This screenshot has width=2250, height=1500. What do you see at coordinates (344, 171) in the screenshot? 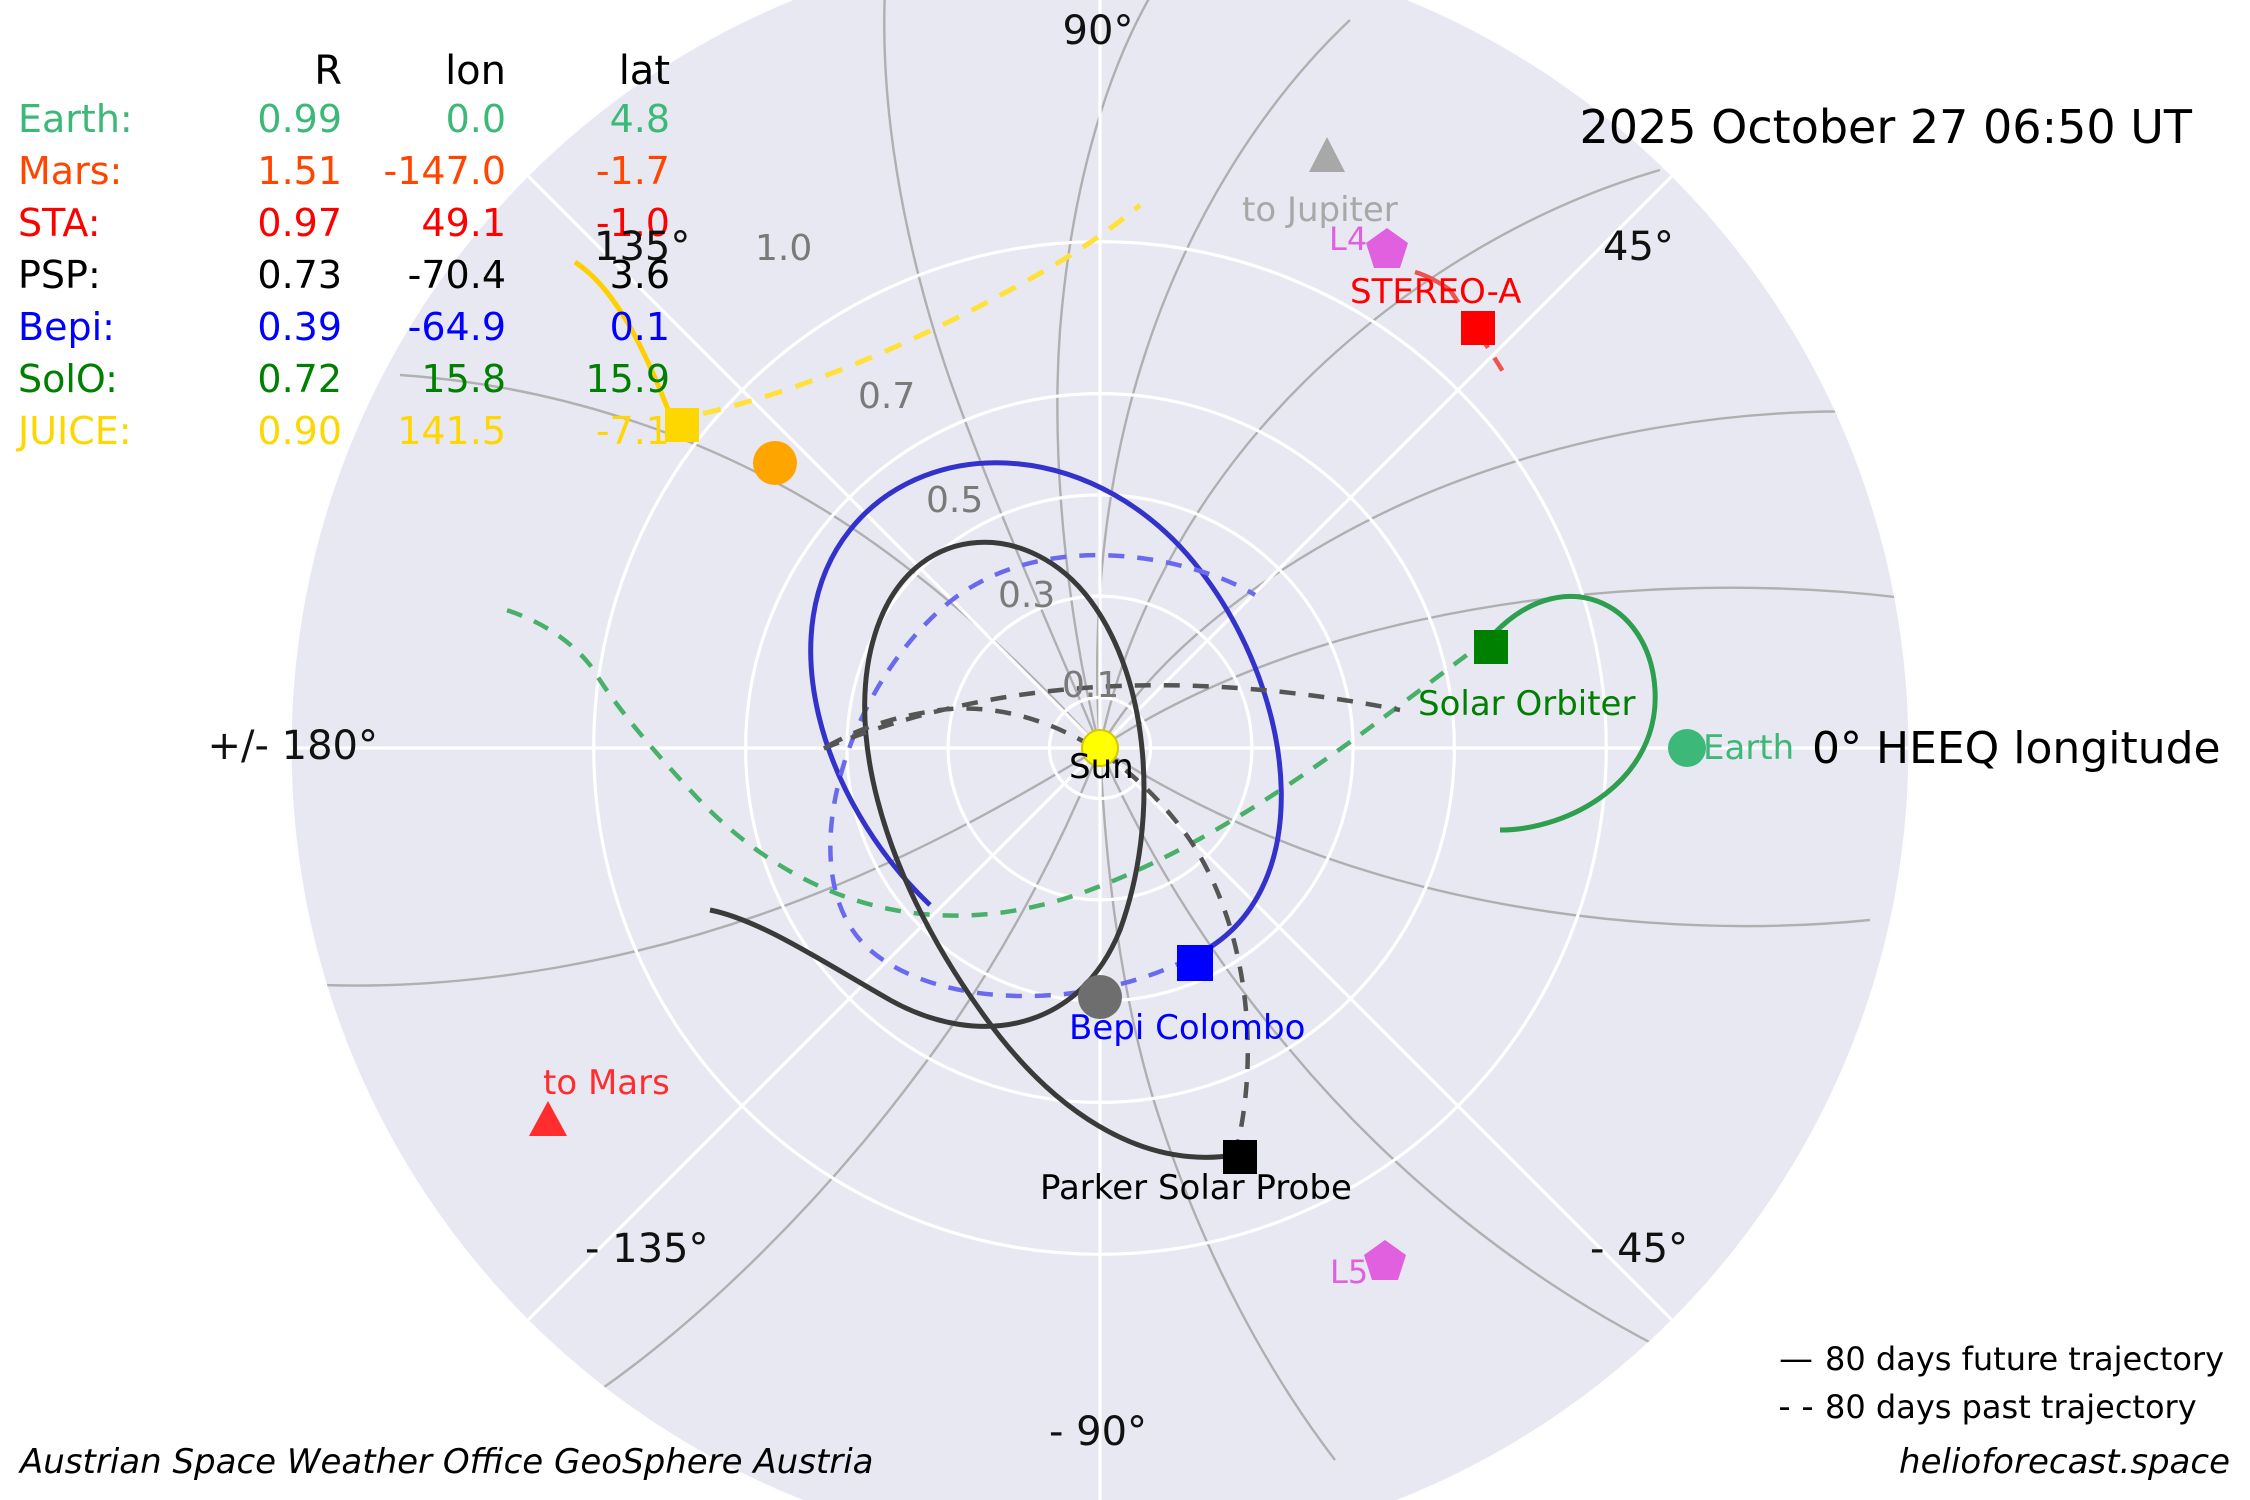
I see `table-row: Mars: 1.51 -147.0 -1.7` at bounding box center [344, 171].